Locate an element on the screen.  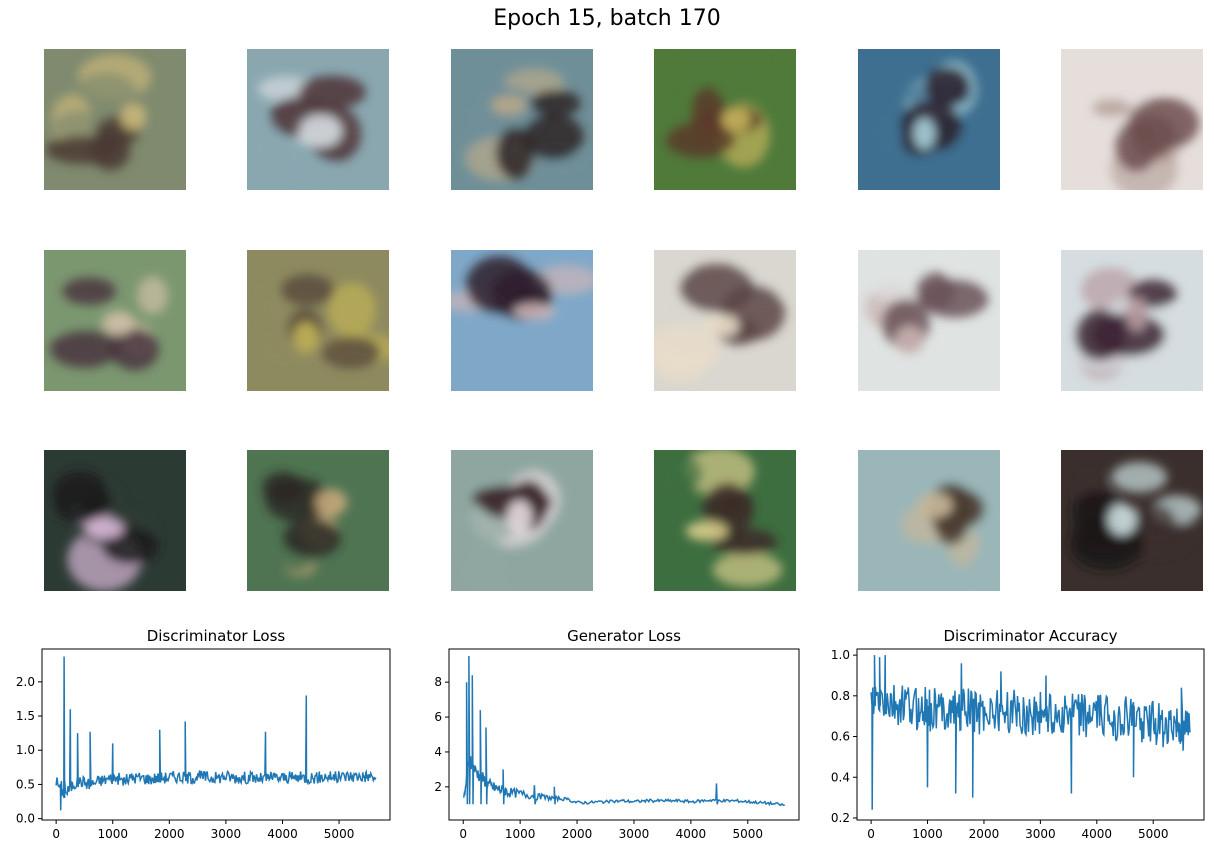
y-tick-label: 2 is located at coordinates (438, 787).